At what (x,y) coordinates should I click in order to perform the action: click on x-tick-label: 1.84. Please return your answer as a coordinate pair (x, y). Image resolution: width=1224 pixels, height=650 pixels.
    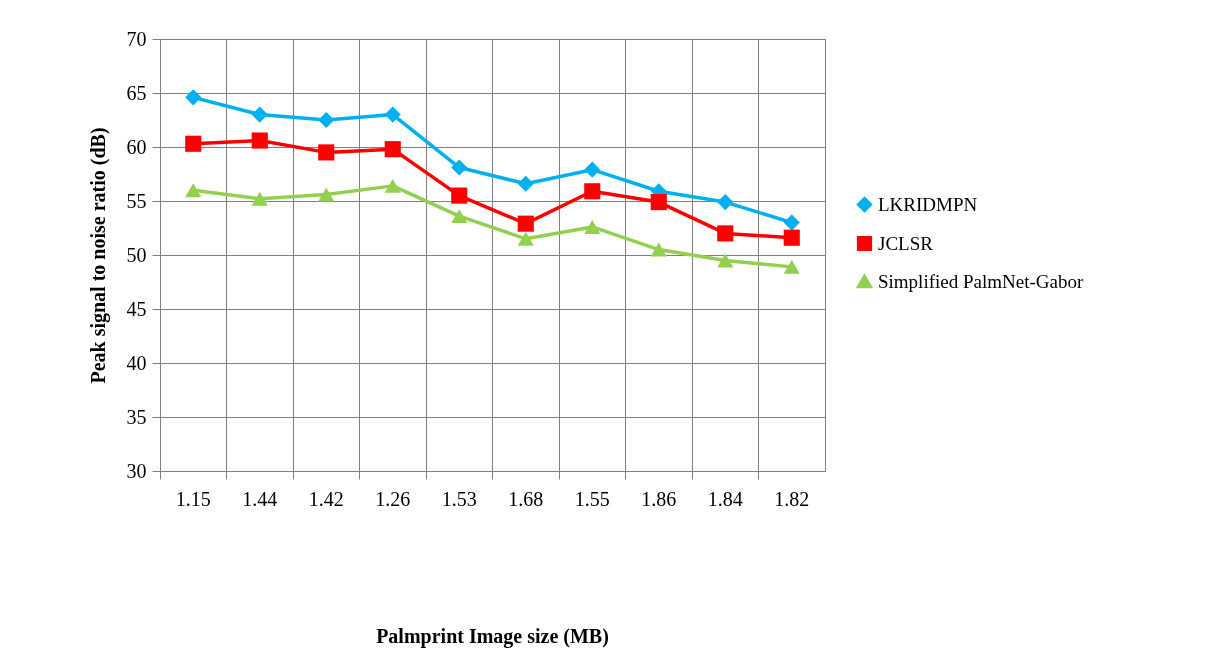
    Looking at the image, I should click on (725, 498).